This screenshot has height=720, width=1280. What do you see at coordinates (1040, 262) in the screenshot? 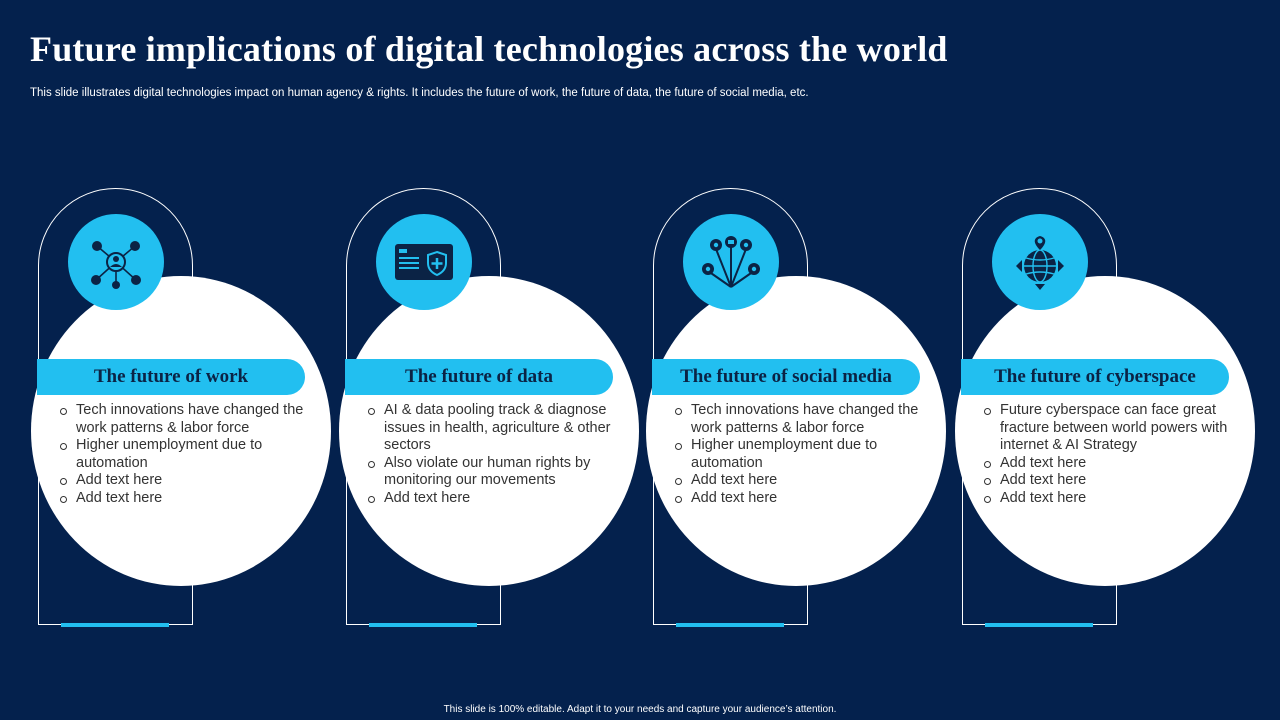
I see `globe-location-icon` at bounding box center [1040, 262].